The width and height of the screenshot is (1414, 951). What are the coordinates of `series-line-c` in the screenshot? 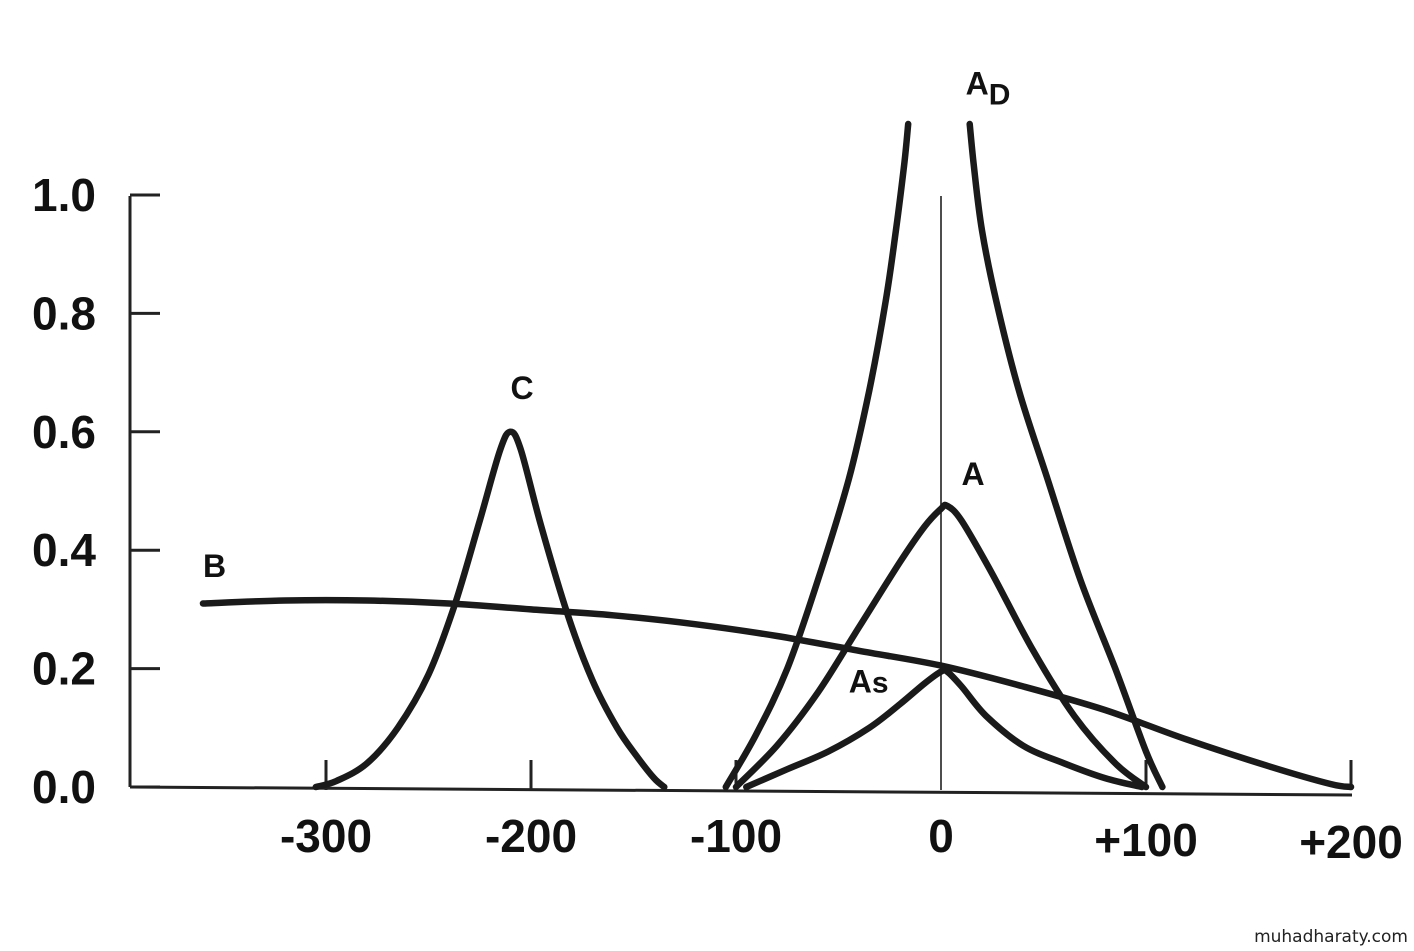 It's located at (490, 609).